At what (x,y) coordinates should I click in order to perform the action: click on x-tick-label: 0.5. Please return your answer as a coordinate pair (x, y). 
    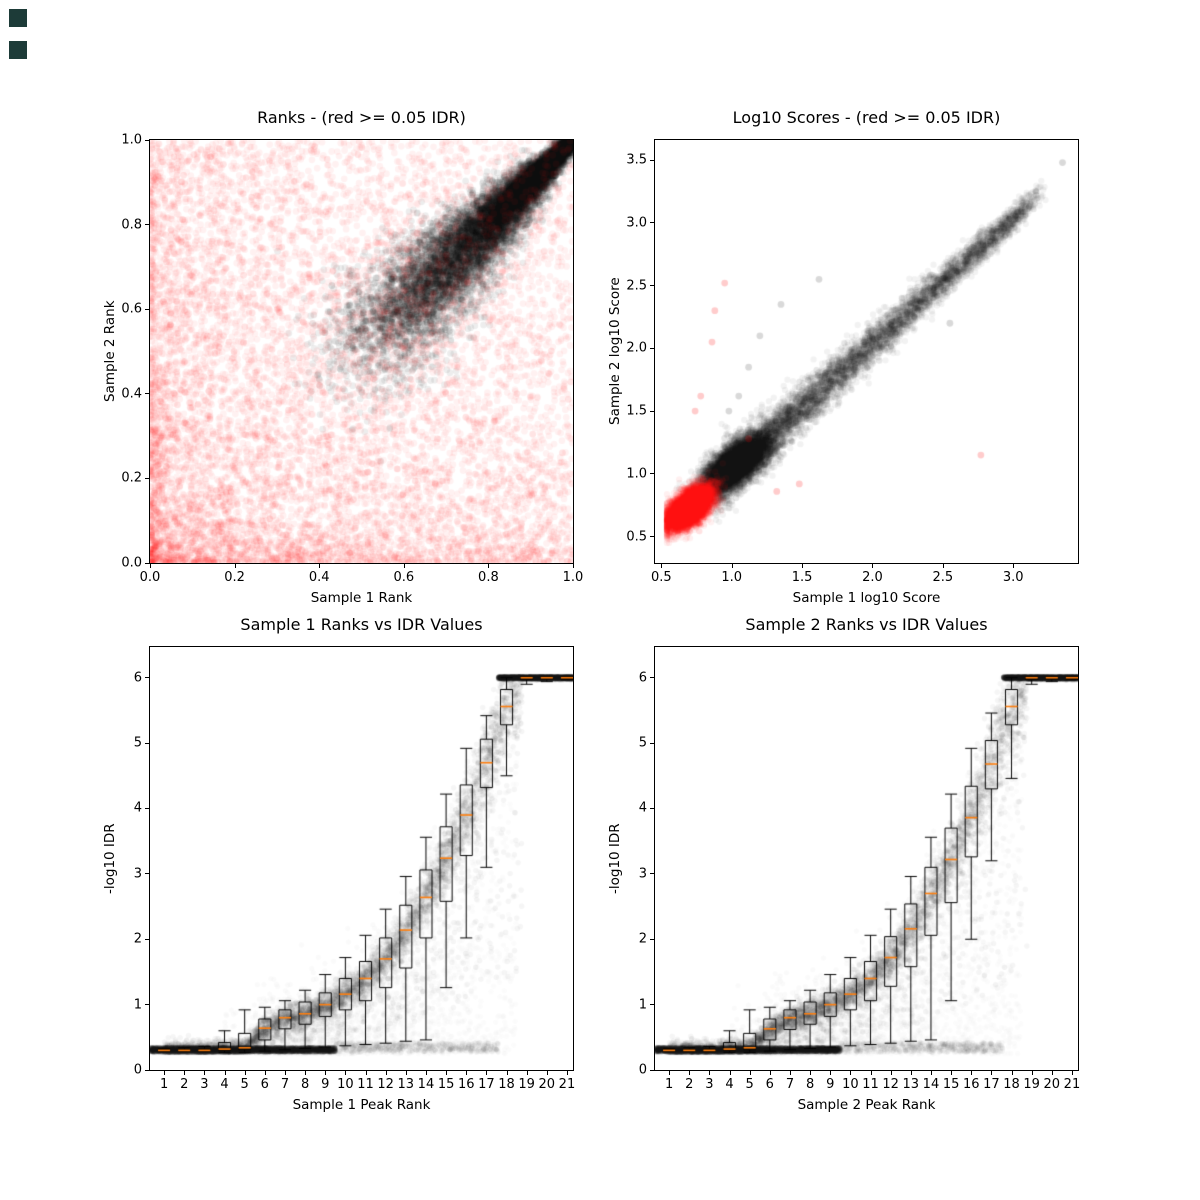
    Looking at the image, I should click on (661, 577).